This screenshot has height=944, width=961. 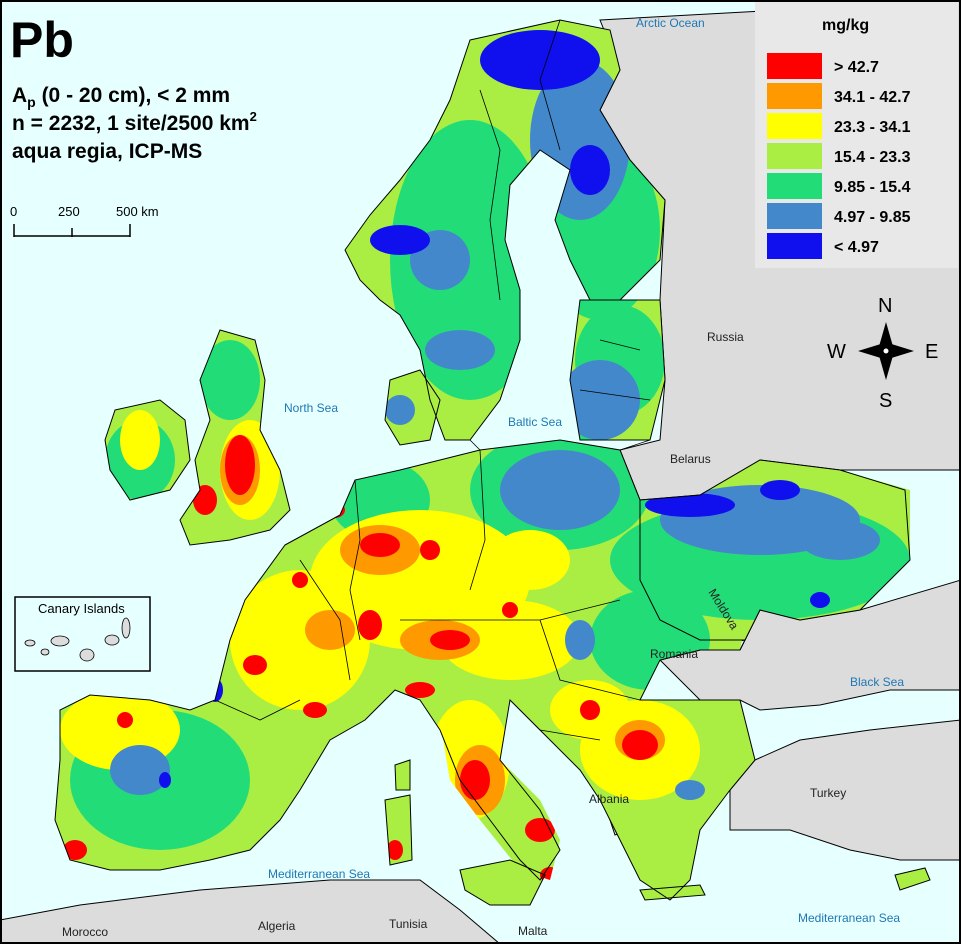 What do you see at coordinates (134, 122) in the screenshot?
I see `title-line-2: n = 2232, 1 site/2500 km2` at bounding box center [134, 122].